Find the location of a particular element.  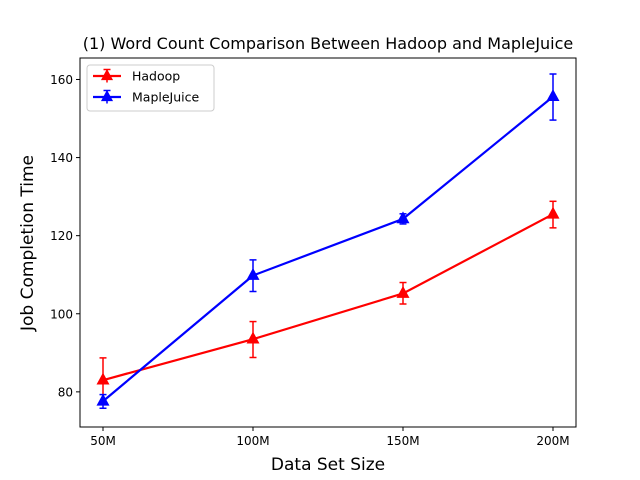

legend-maplejuice-marker is located at coordinates (107, 95).